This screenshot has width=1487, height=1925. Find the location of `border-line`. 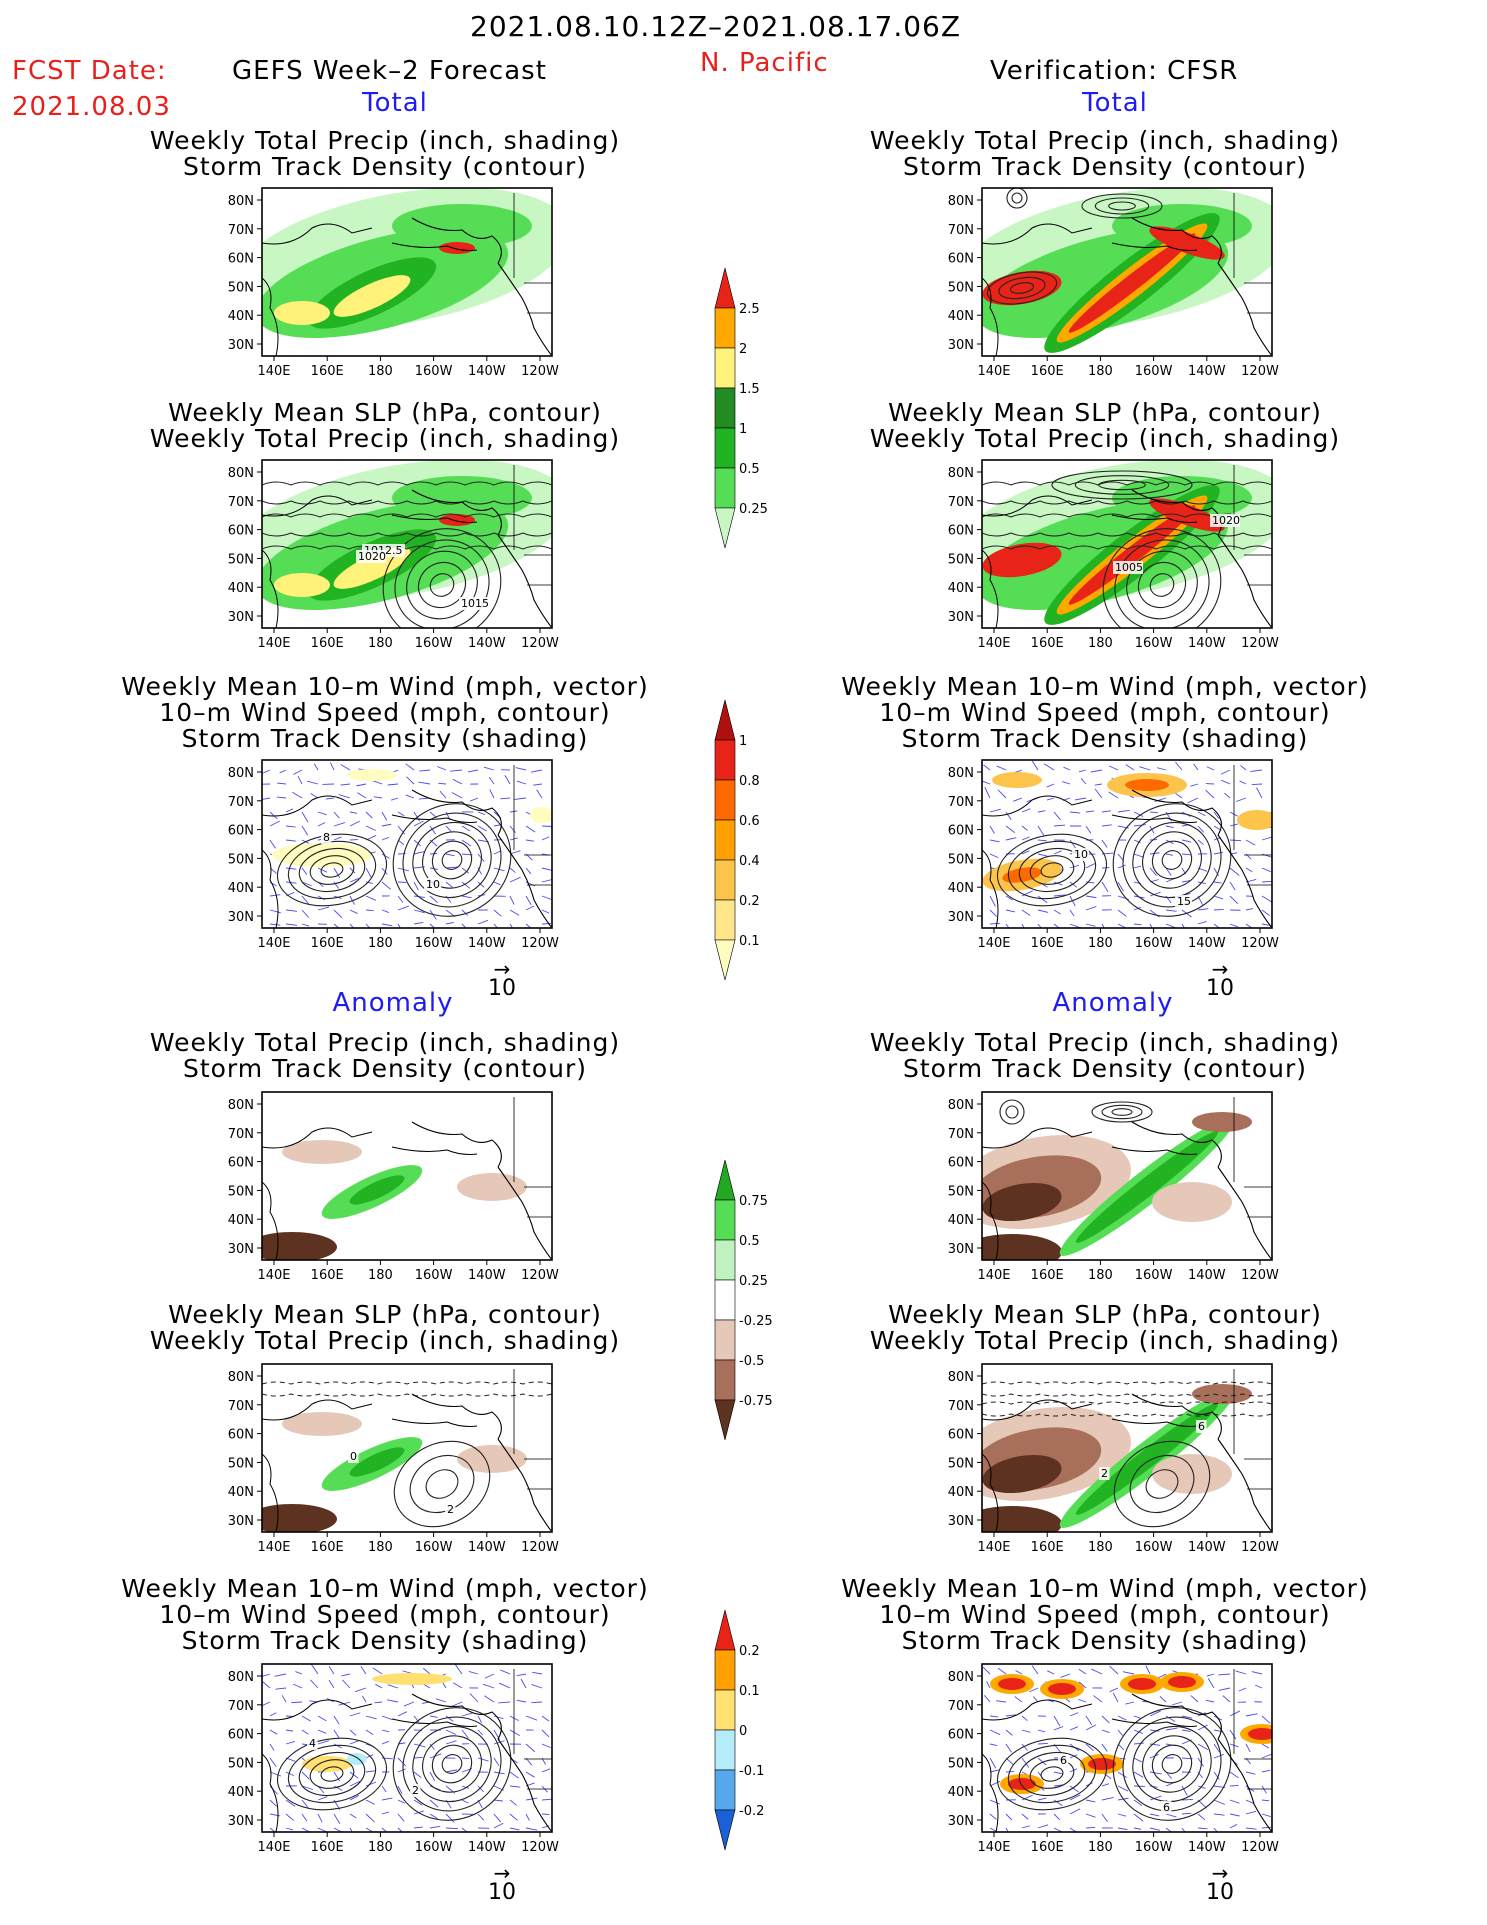

border-line is located at coordinates (1258, 298).